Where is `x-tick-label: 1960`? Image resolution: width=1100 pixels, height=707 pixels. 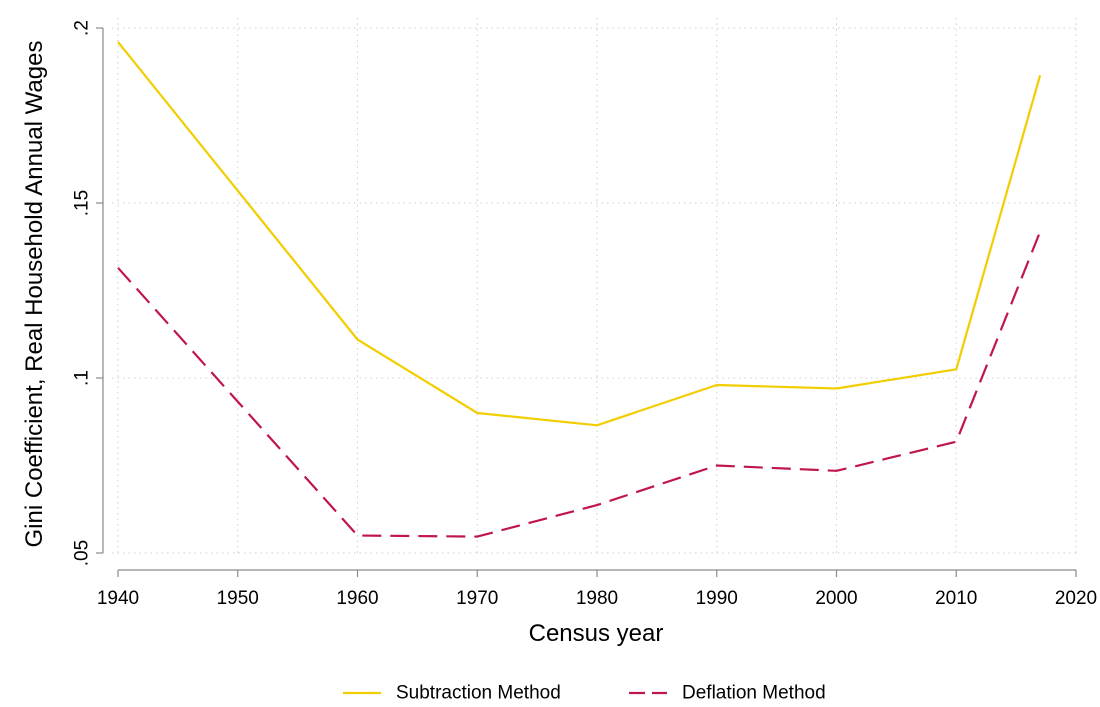 x-tick-label: 1960 is located at coordinates (357, 598).